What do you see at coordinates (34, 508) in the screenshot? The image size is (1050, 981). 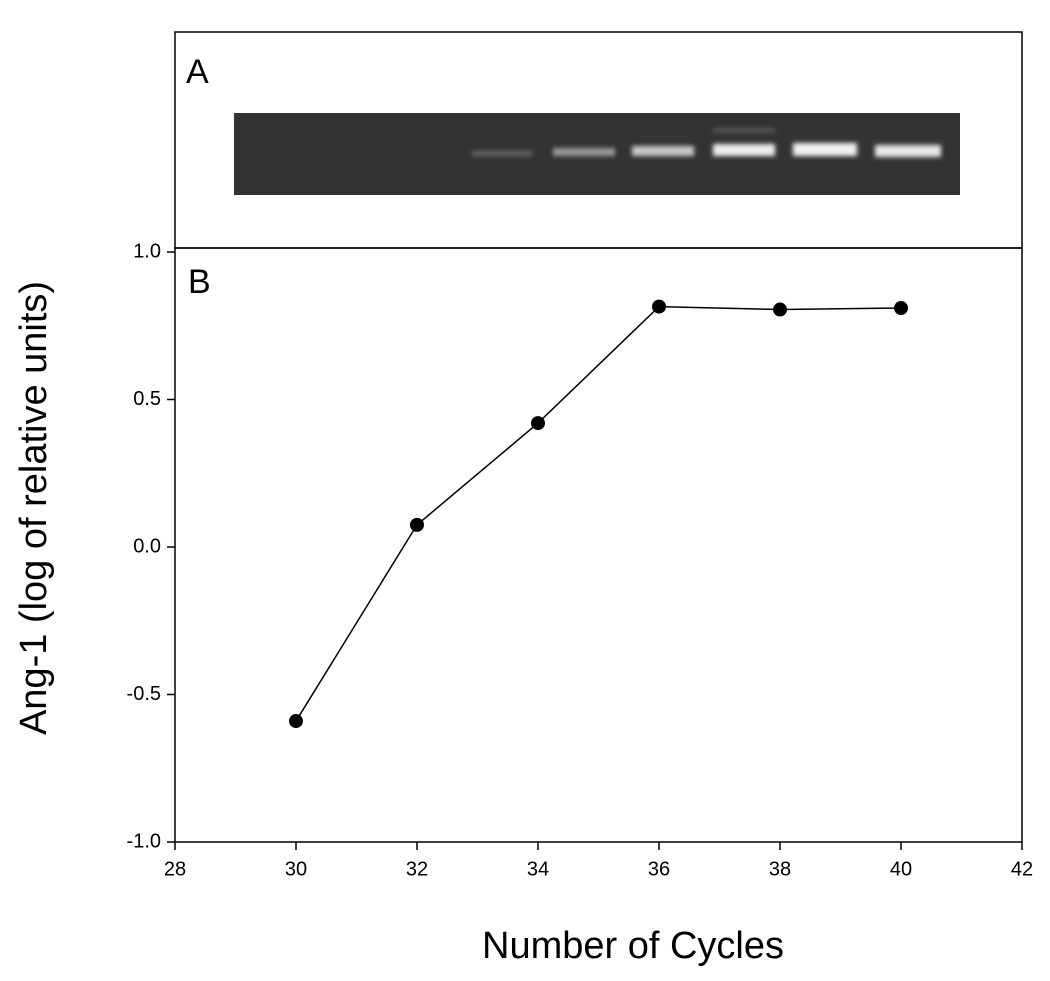 I see `y-axis-title: Ang-1 (log of relative units)` at bounding box center [34, 508].